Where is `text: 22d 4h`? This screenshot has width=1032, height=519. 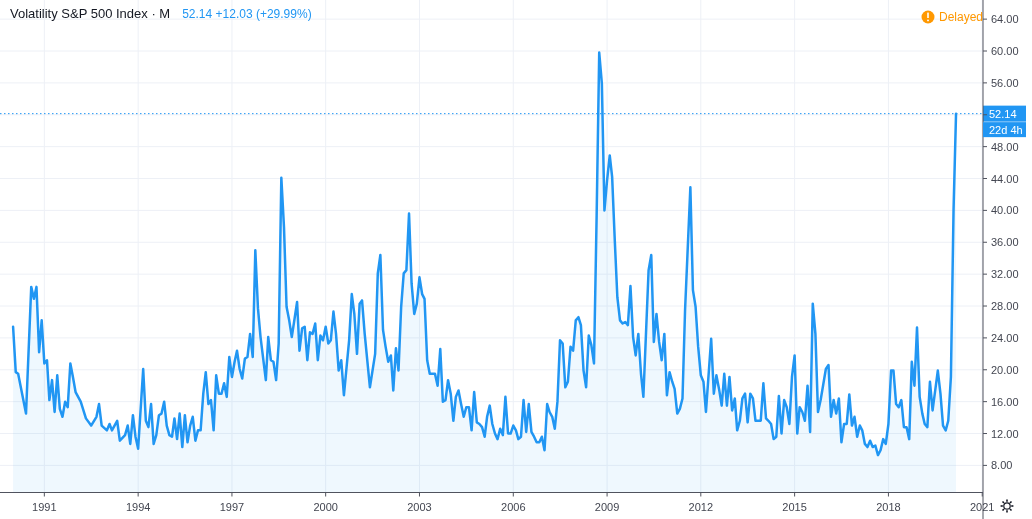
text: 22d 4h is located at coordinates (1006, 129).